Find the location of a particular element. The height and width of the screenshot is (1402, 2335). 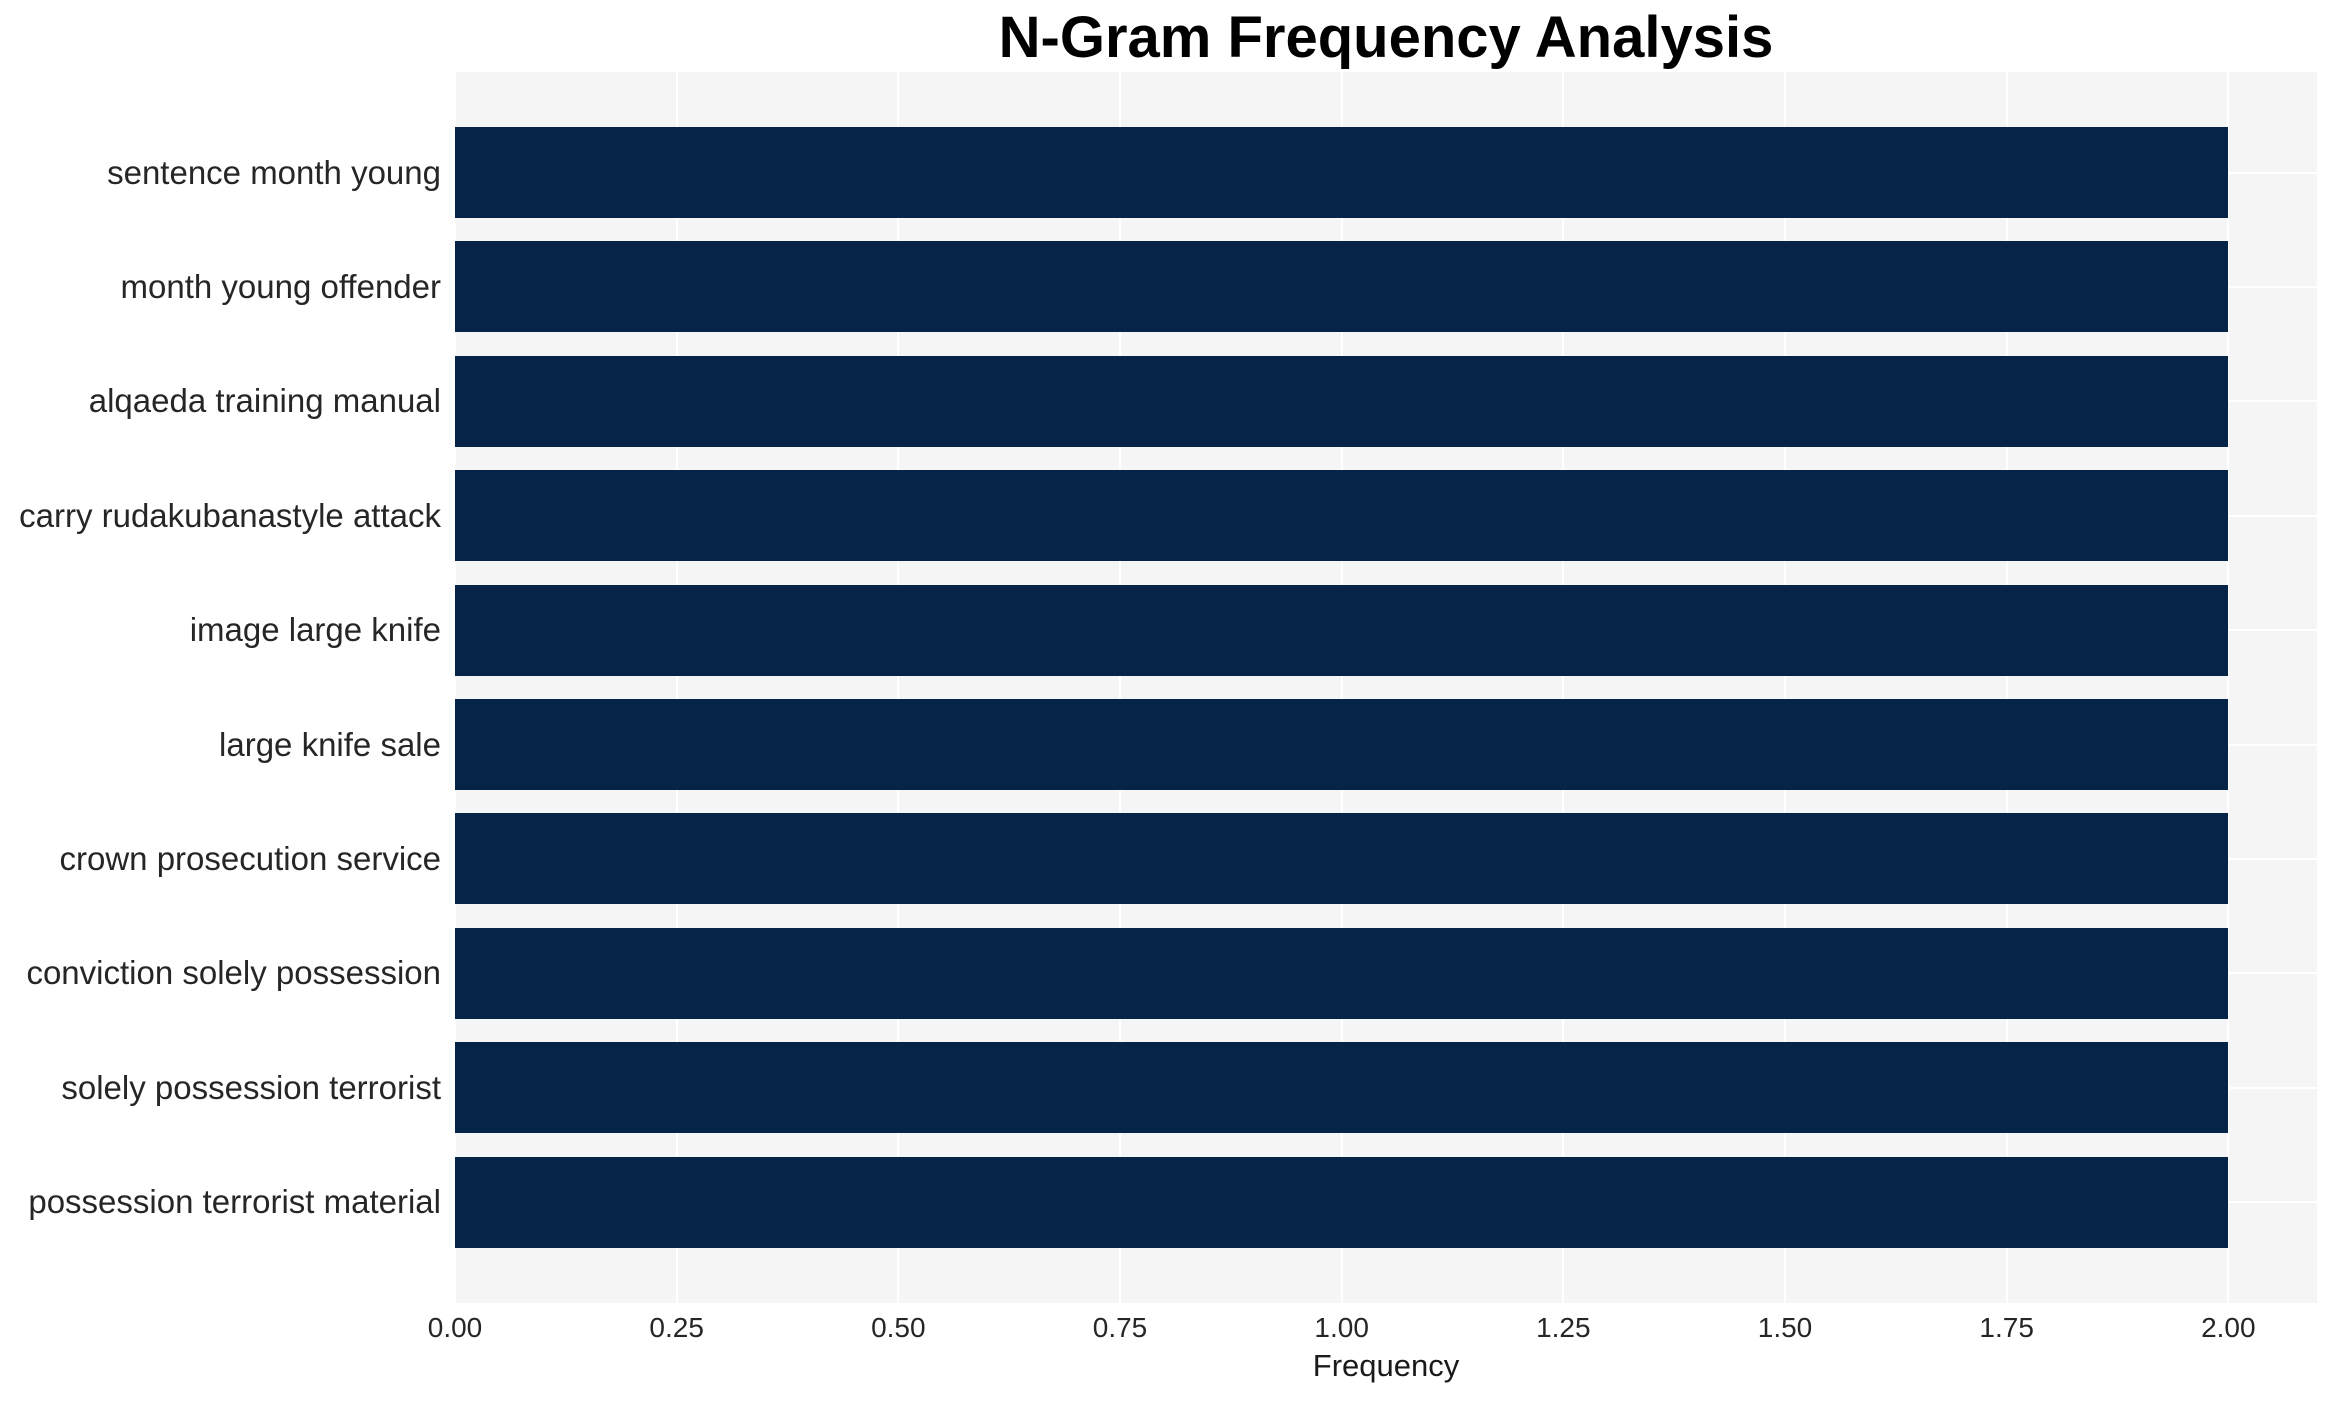

x-tick-label: 1.75 is located at coordinates (2006, 1327).